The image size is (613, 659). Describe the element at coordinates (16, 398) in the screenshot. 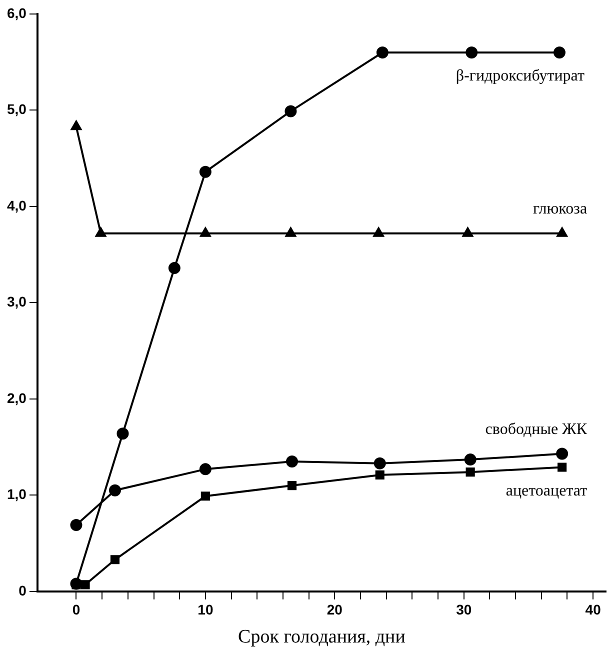

I see `y-tick-label: 2,0` at that location.